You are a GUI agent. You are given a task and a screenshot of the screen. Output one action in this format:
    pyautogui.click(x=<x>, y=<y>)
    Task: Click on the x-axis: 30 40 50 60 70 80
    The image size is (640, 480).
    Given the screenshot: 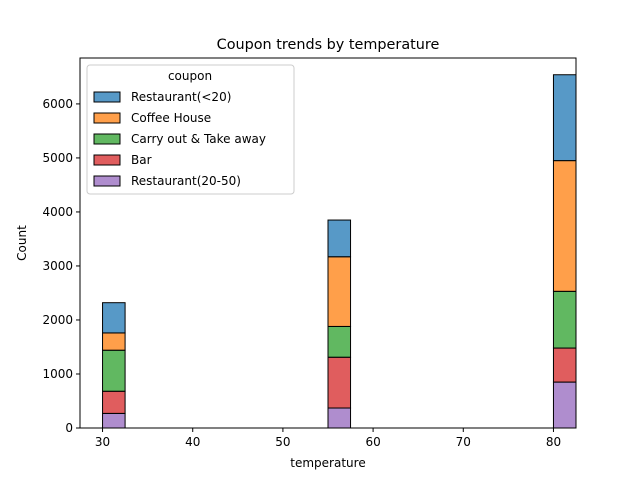 What is the action you would take?
    pyautogui.click(x=328, y=438)
    